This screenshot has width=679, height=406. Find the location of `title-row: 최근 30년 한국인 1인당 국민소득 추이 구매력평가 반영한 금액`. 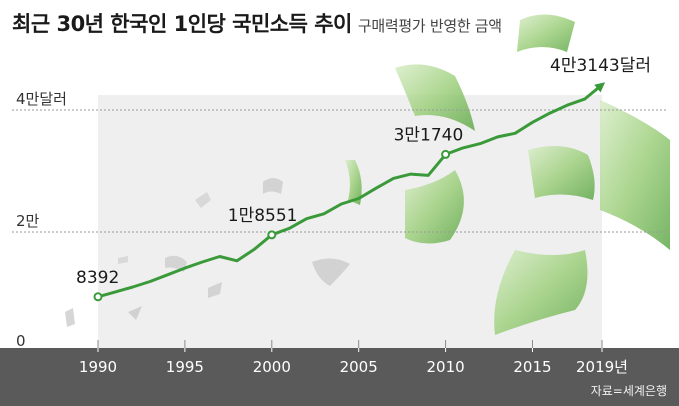

title-row: 최근 30년 한국인 1인당 국민소득 추이 구매력평가 반영한 금액 is located at coordinates (257, 23).